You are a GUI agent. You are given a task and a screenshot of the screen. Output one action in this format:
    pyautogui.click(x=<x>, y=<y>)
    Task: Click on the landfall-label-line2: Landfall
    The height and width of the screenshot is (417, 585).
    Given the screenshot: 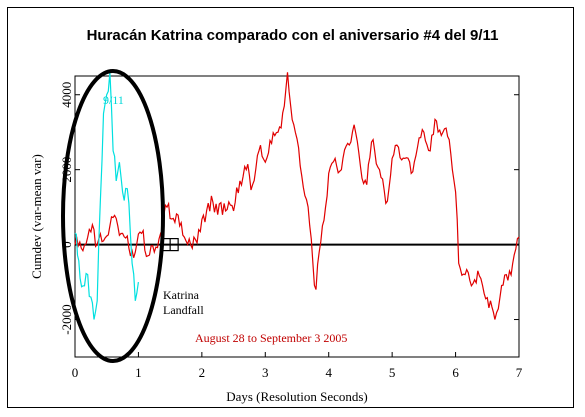 What is the action you would take?
    pyautogui.click(x=183, y=310)
    